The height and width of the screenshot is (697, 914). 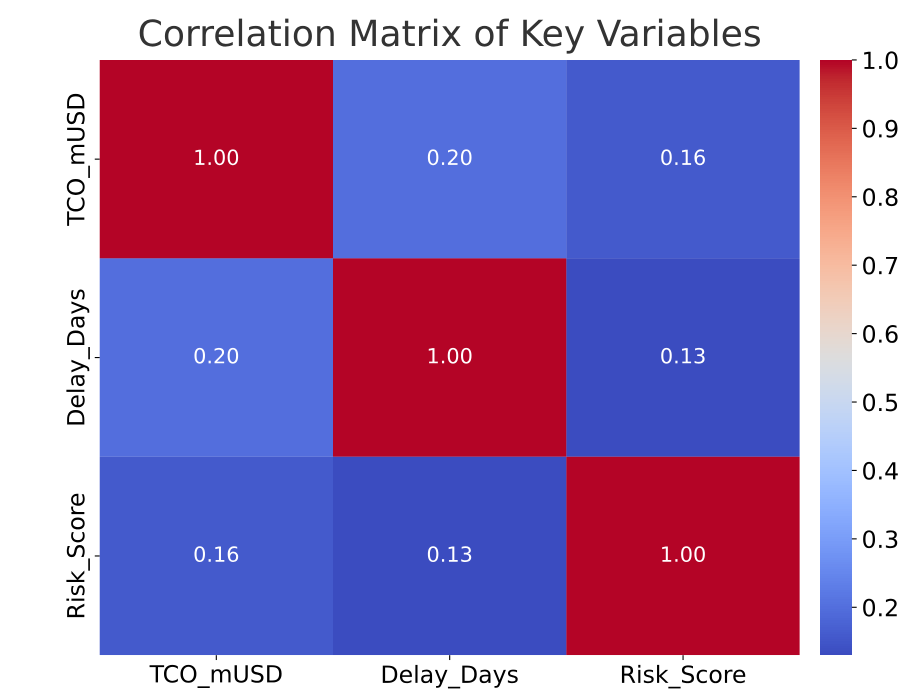 What do you see at coordinates (880, 402) in the screenshot?
I see `color-bar-label: 0.5` at bounding box center [880, 402].